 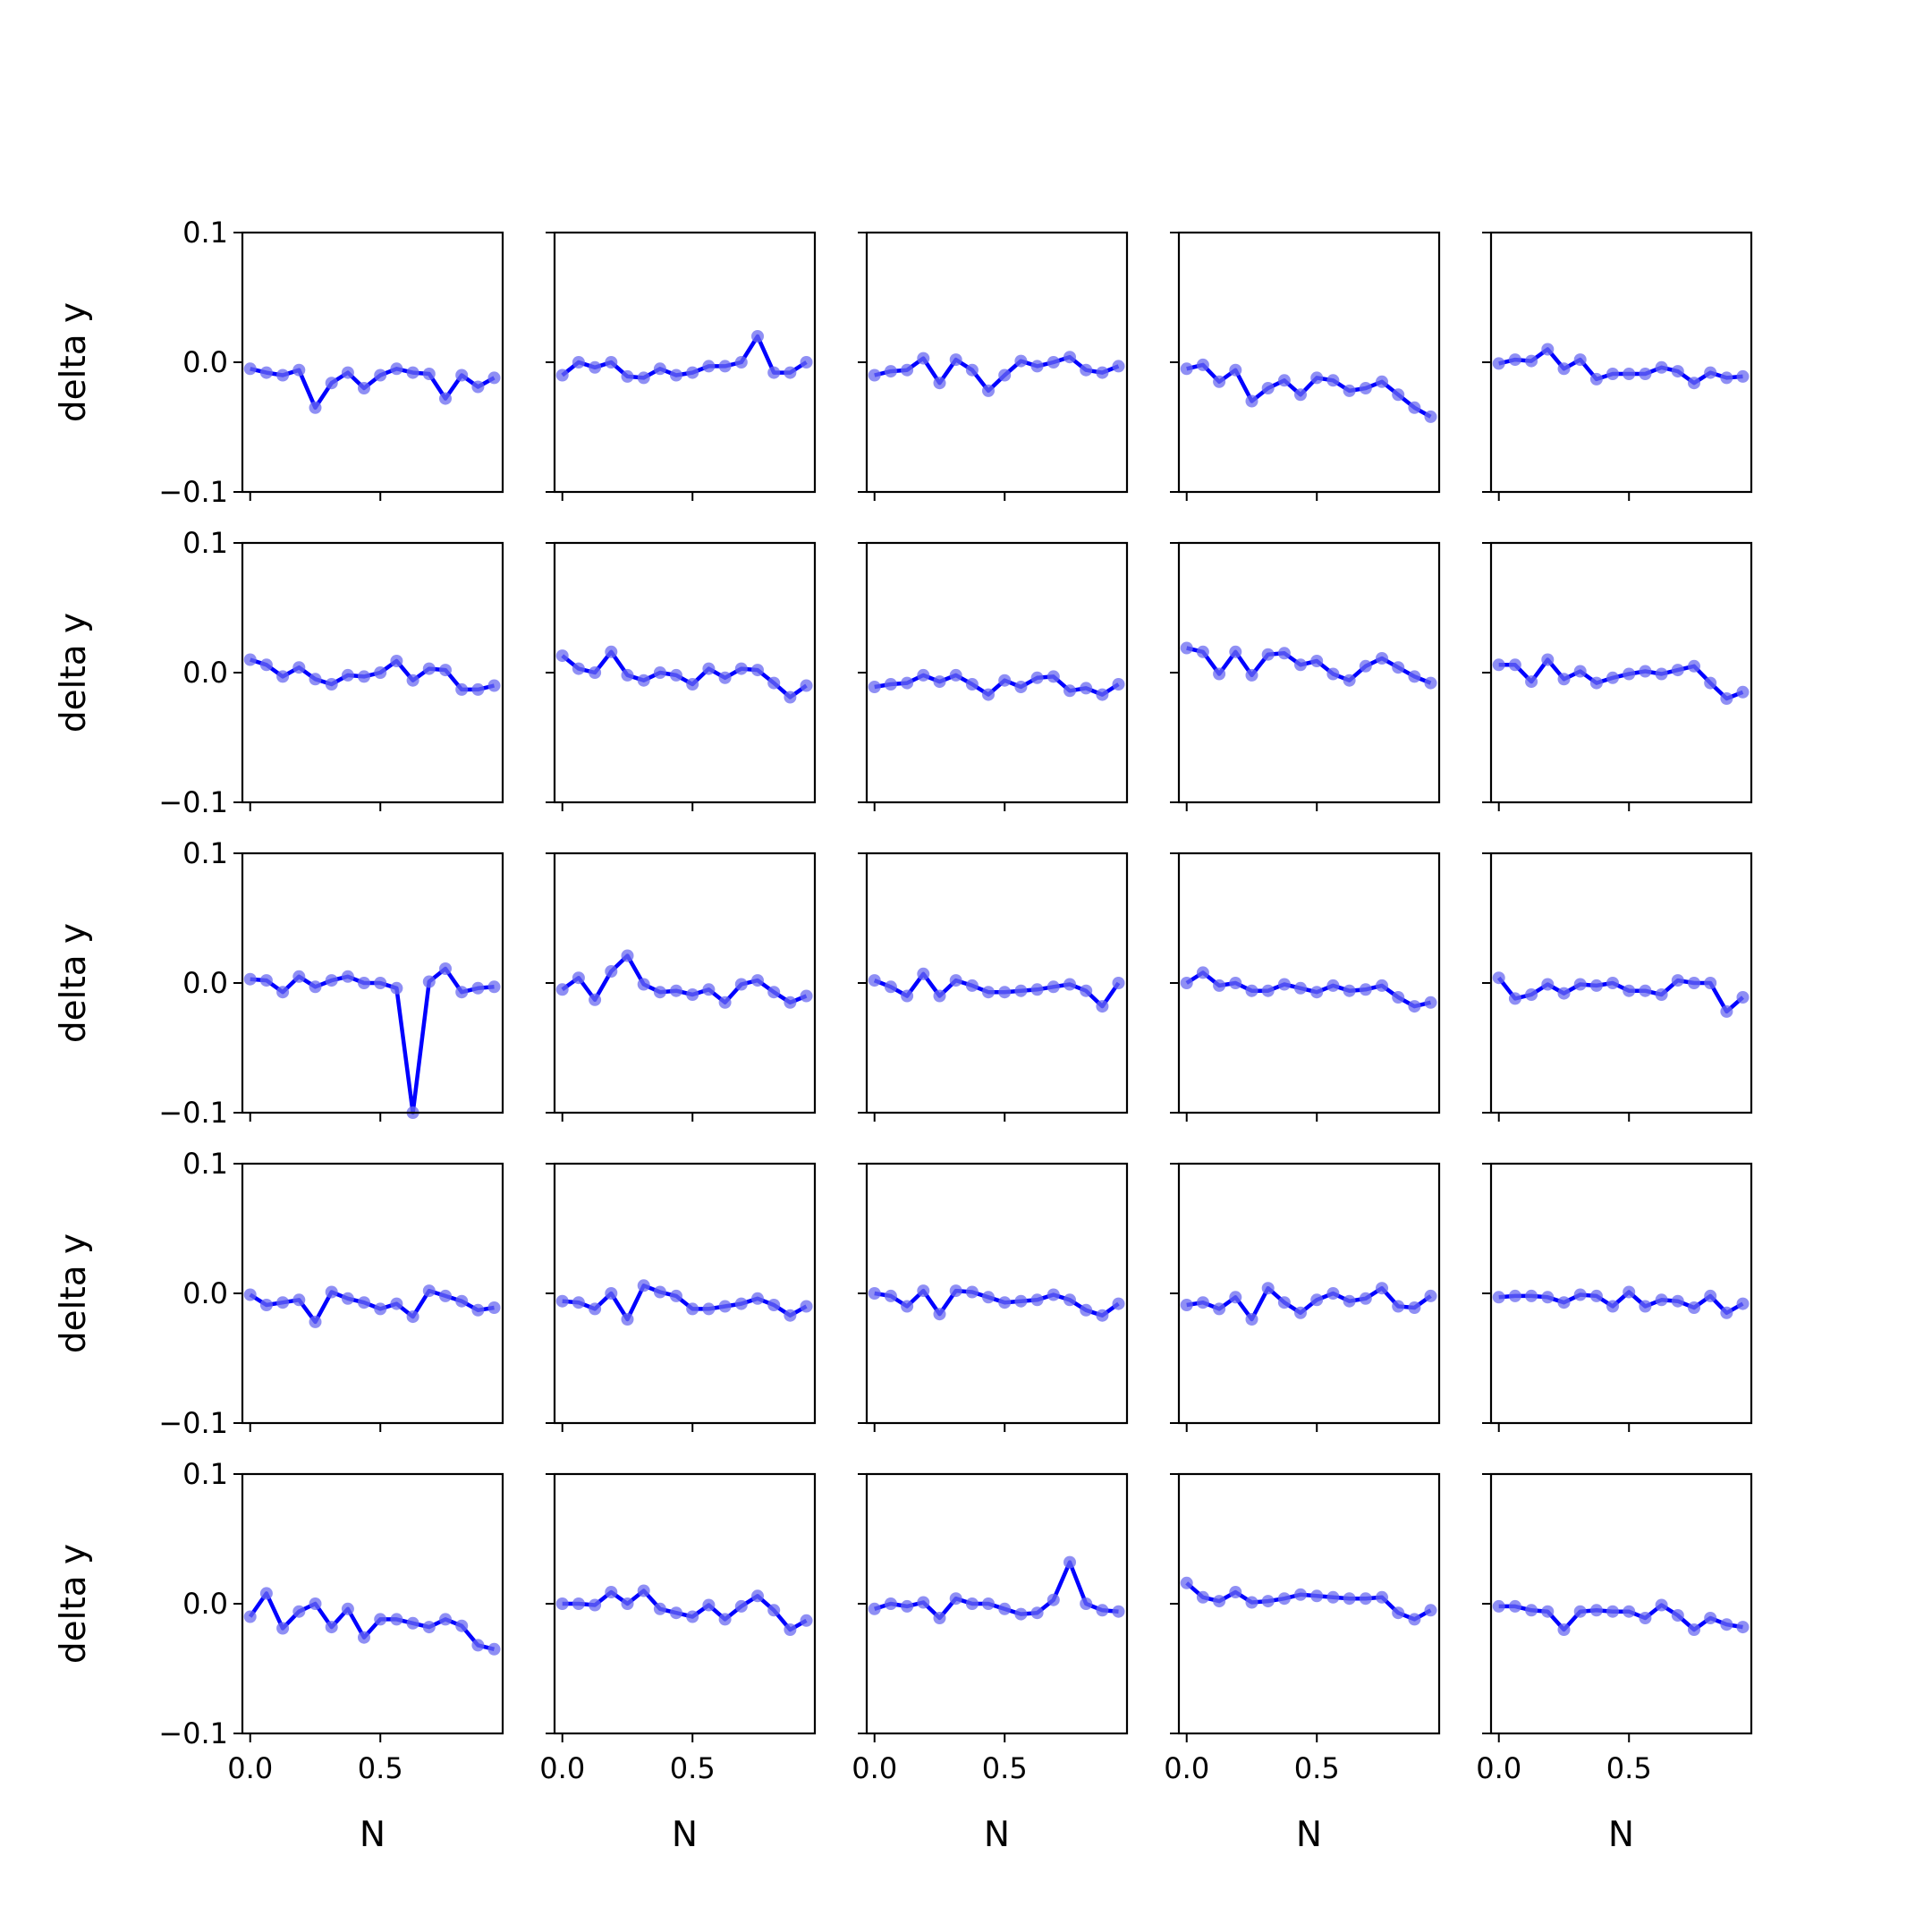 I want to click on subplot-r3-c4, so click(x=1305, y=987).